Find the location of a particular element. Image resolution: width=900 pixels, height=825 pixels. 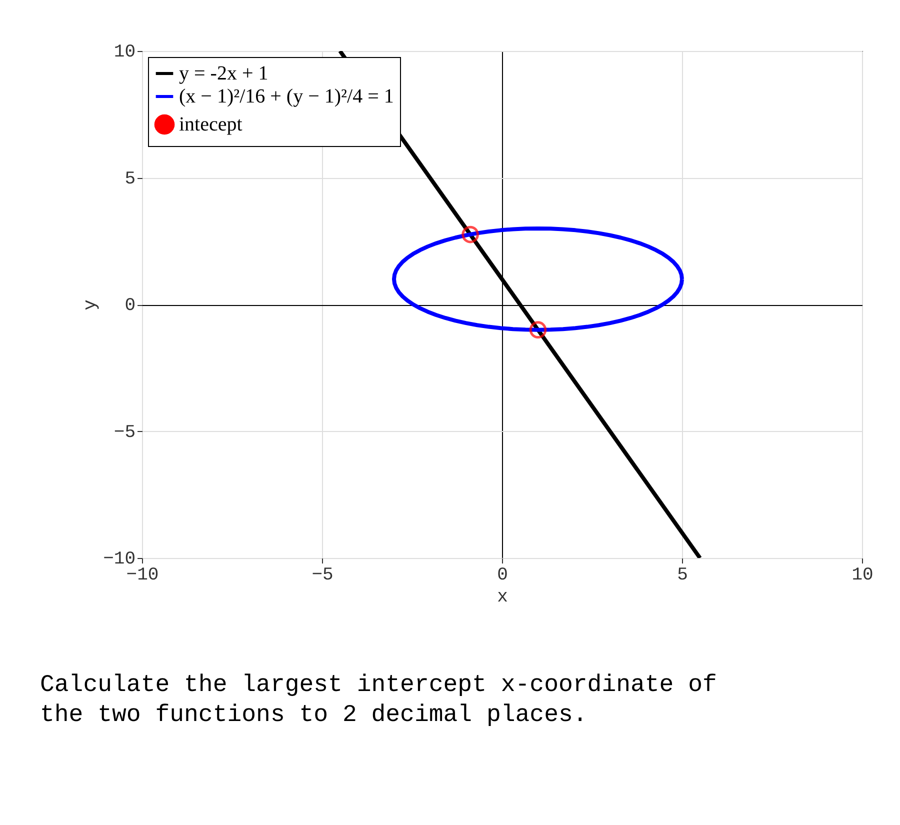

y-tick-label: −5 is located at coordinates (125, 432).